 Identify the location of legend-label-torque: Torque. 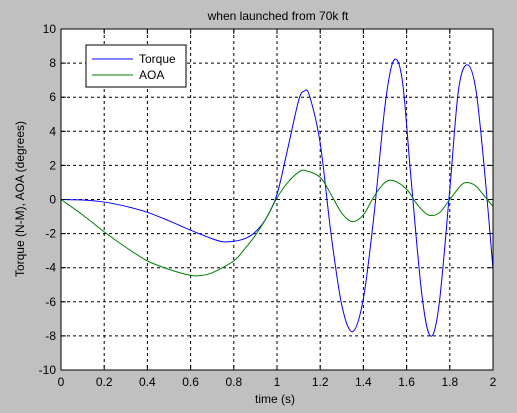
(157, 59).